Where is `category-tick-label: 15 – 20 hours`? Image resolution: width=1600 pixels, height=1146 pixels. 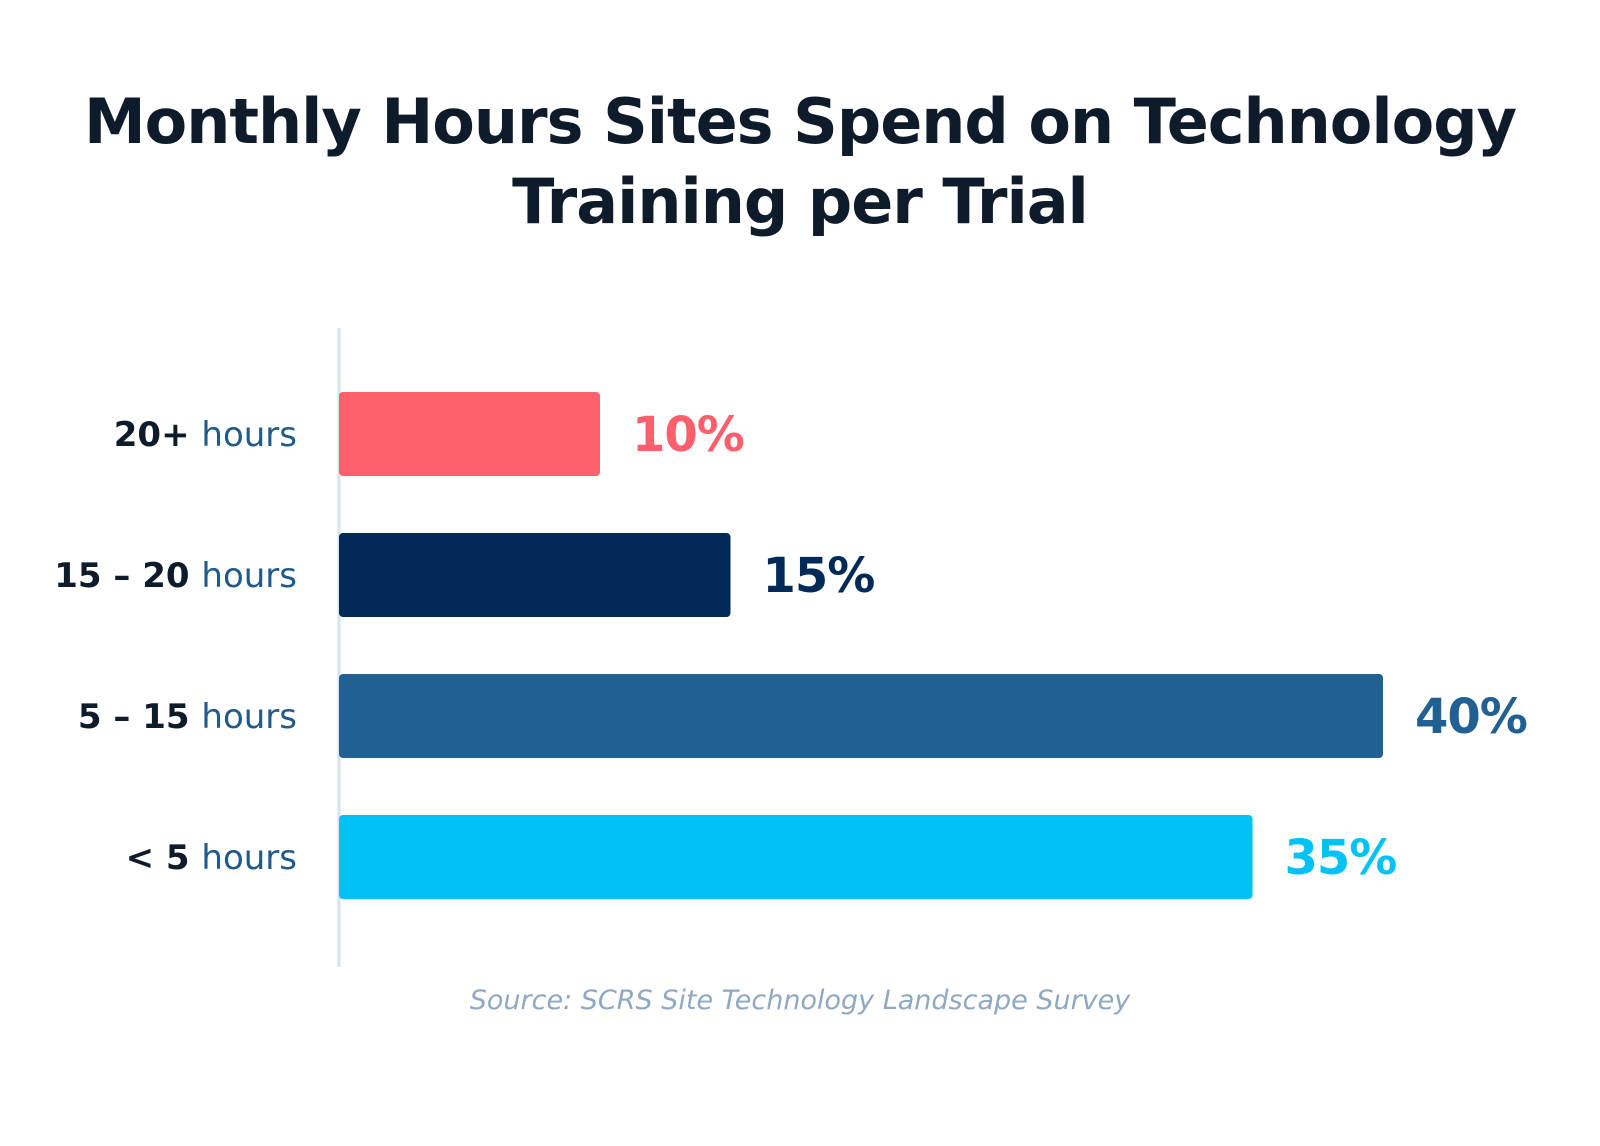 category-tick-label: 15 – 20 hours is located at coordinates (175, 576).